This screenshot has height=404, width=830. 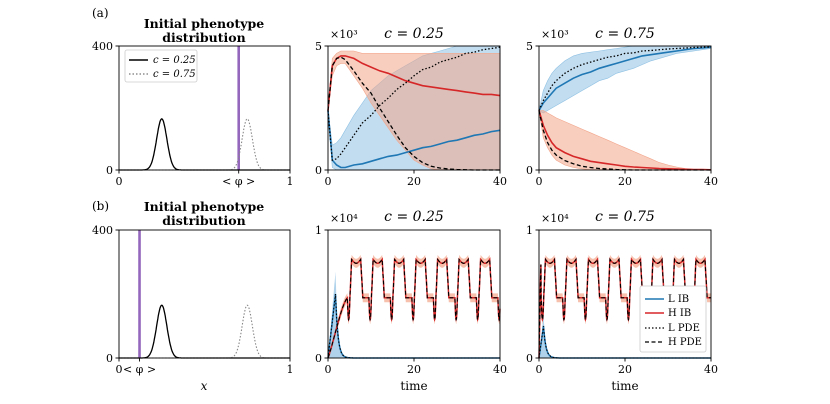 What do you see at coordinates (414, 217) in the screenshot?
I see `panel-b2-title: c = 0.25` at bounding box center [414, 217].